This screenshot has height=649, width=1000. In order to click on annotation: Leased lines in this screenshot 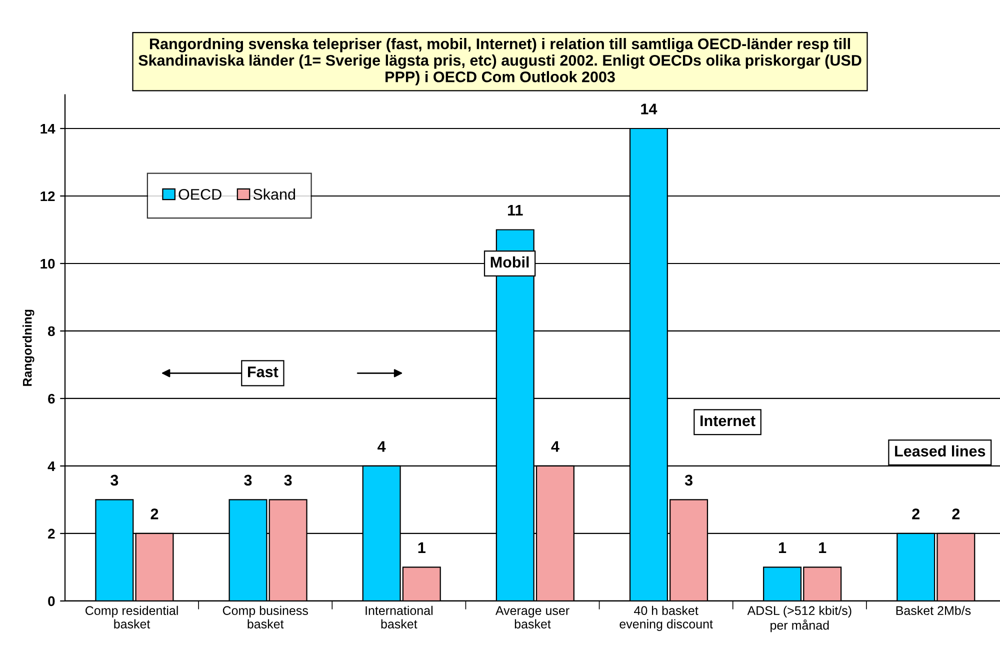, I will do `click(940, 451)`.